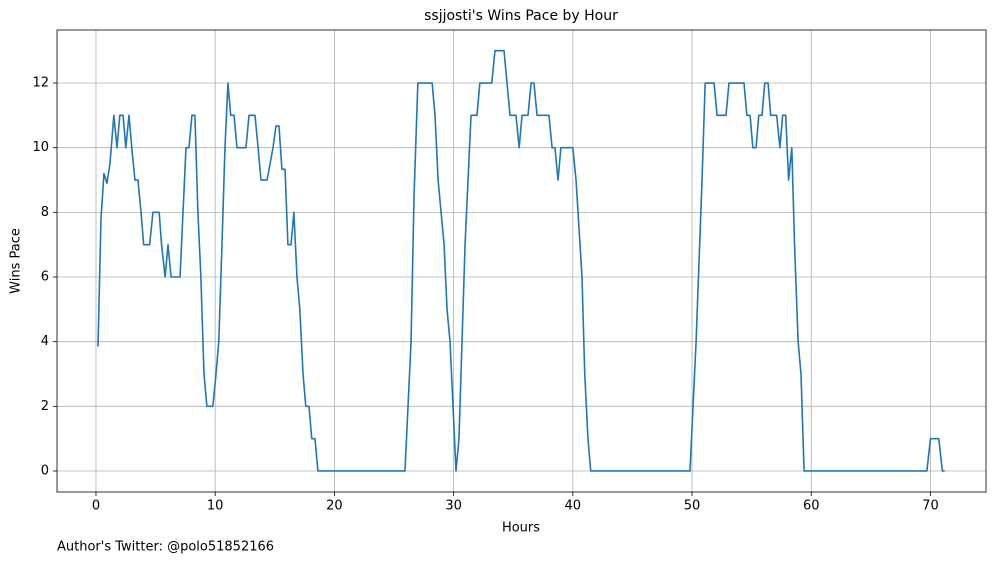 The height and width of the screenshot is (566, 997). Describe the element at coordinates (40, 83) in the screenshot. I see `y-tick-label: 12` at that location.